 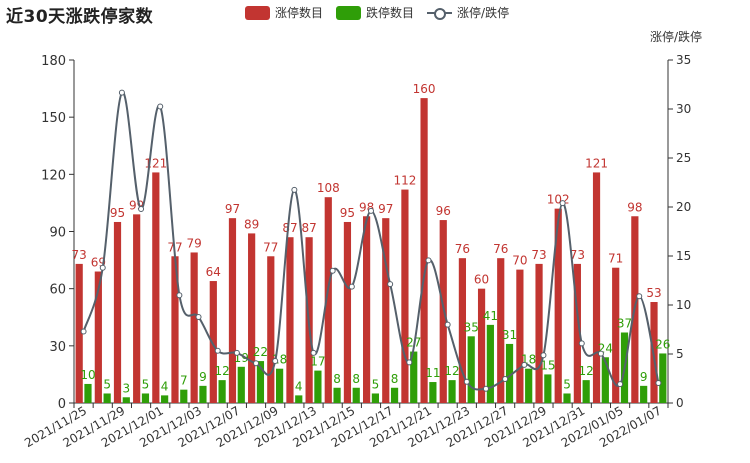 What do you see at coordinates (624, 323) in the screenshot?
I see `limit-down-data-label: 37` at bounding box center [624, 323].